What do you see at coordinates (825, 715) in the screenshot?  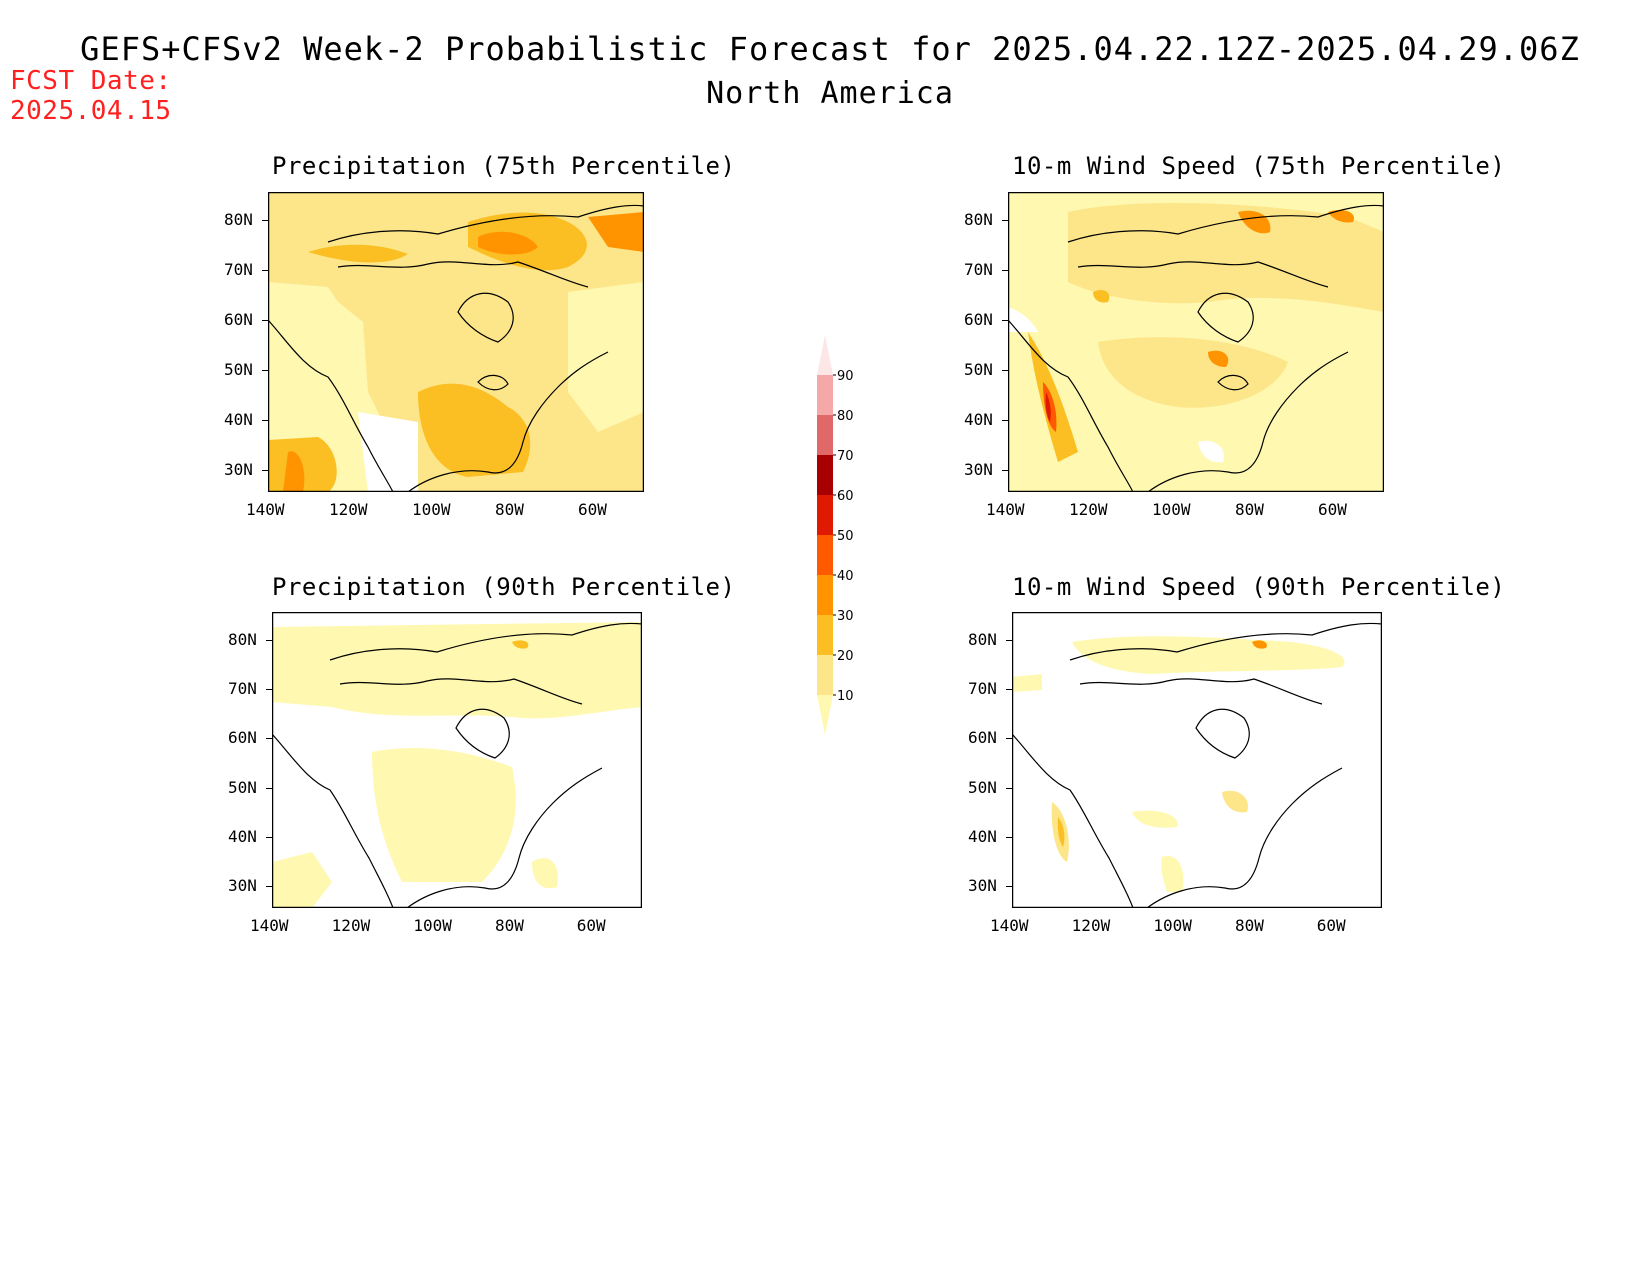 I see `colorbar-bottom-triangle` at bounding box center [825, 715].